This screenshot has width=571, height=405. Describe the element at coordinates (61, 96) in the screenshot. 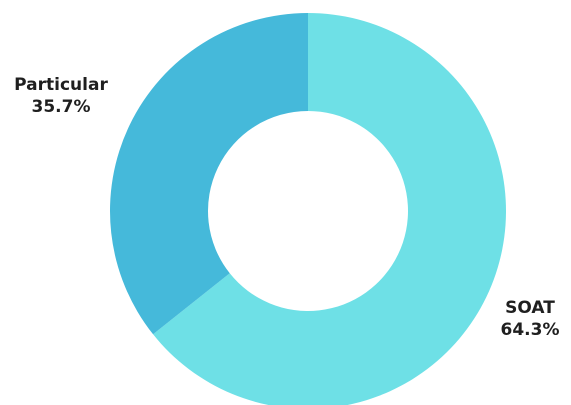

I see `slice-label-particular: Particular 35.7%` at that location.